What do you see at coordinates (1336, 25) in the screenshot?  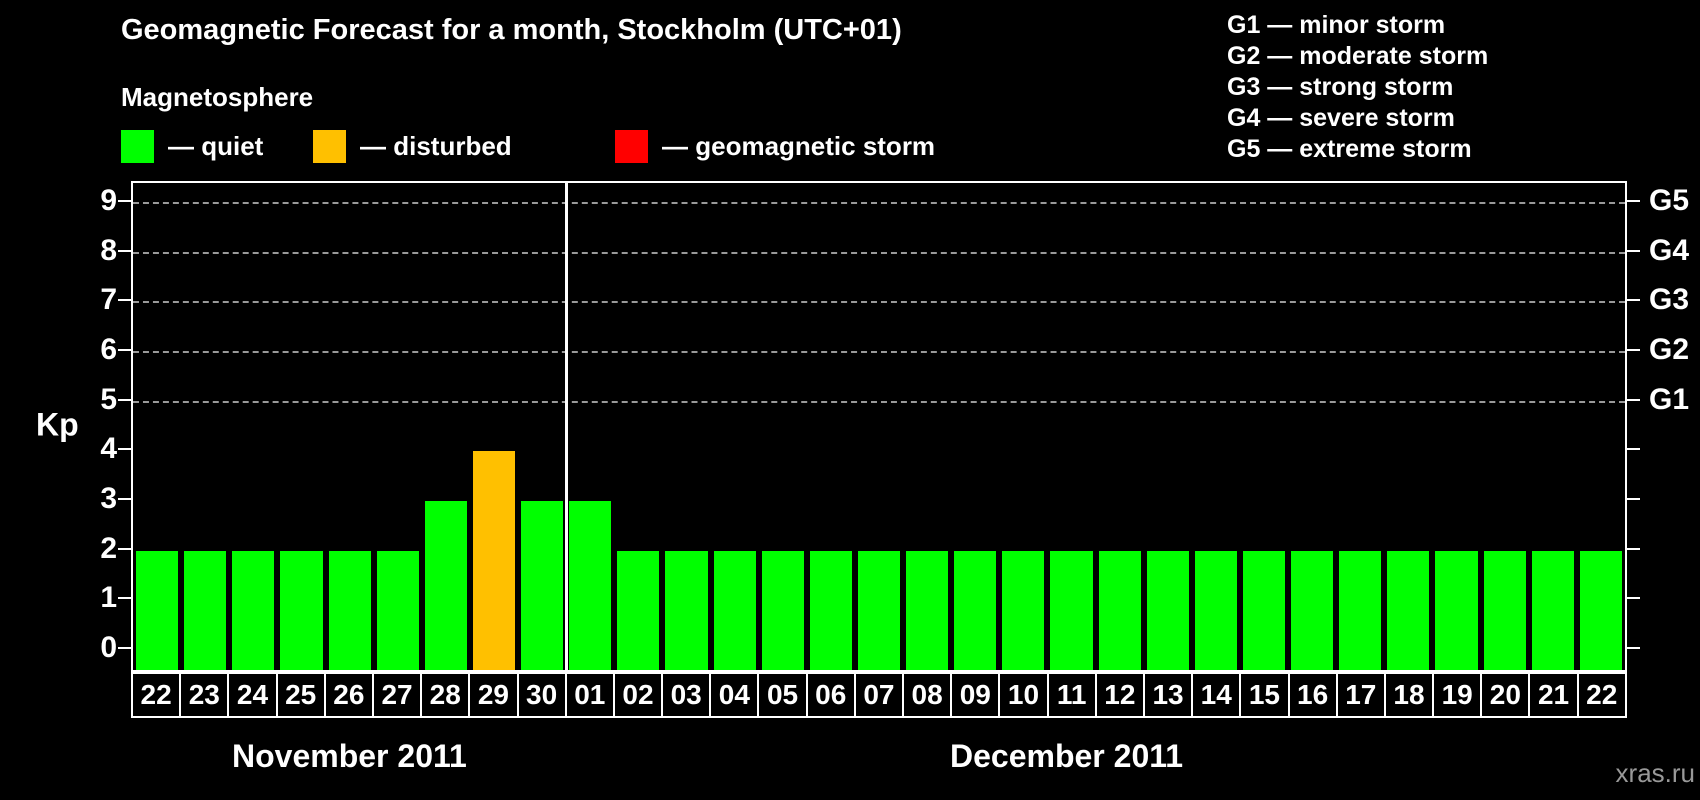 I see `g-legend-line: G1 — minor storm` at bounding box center [1336, 25].